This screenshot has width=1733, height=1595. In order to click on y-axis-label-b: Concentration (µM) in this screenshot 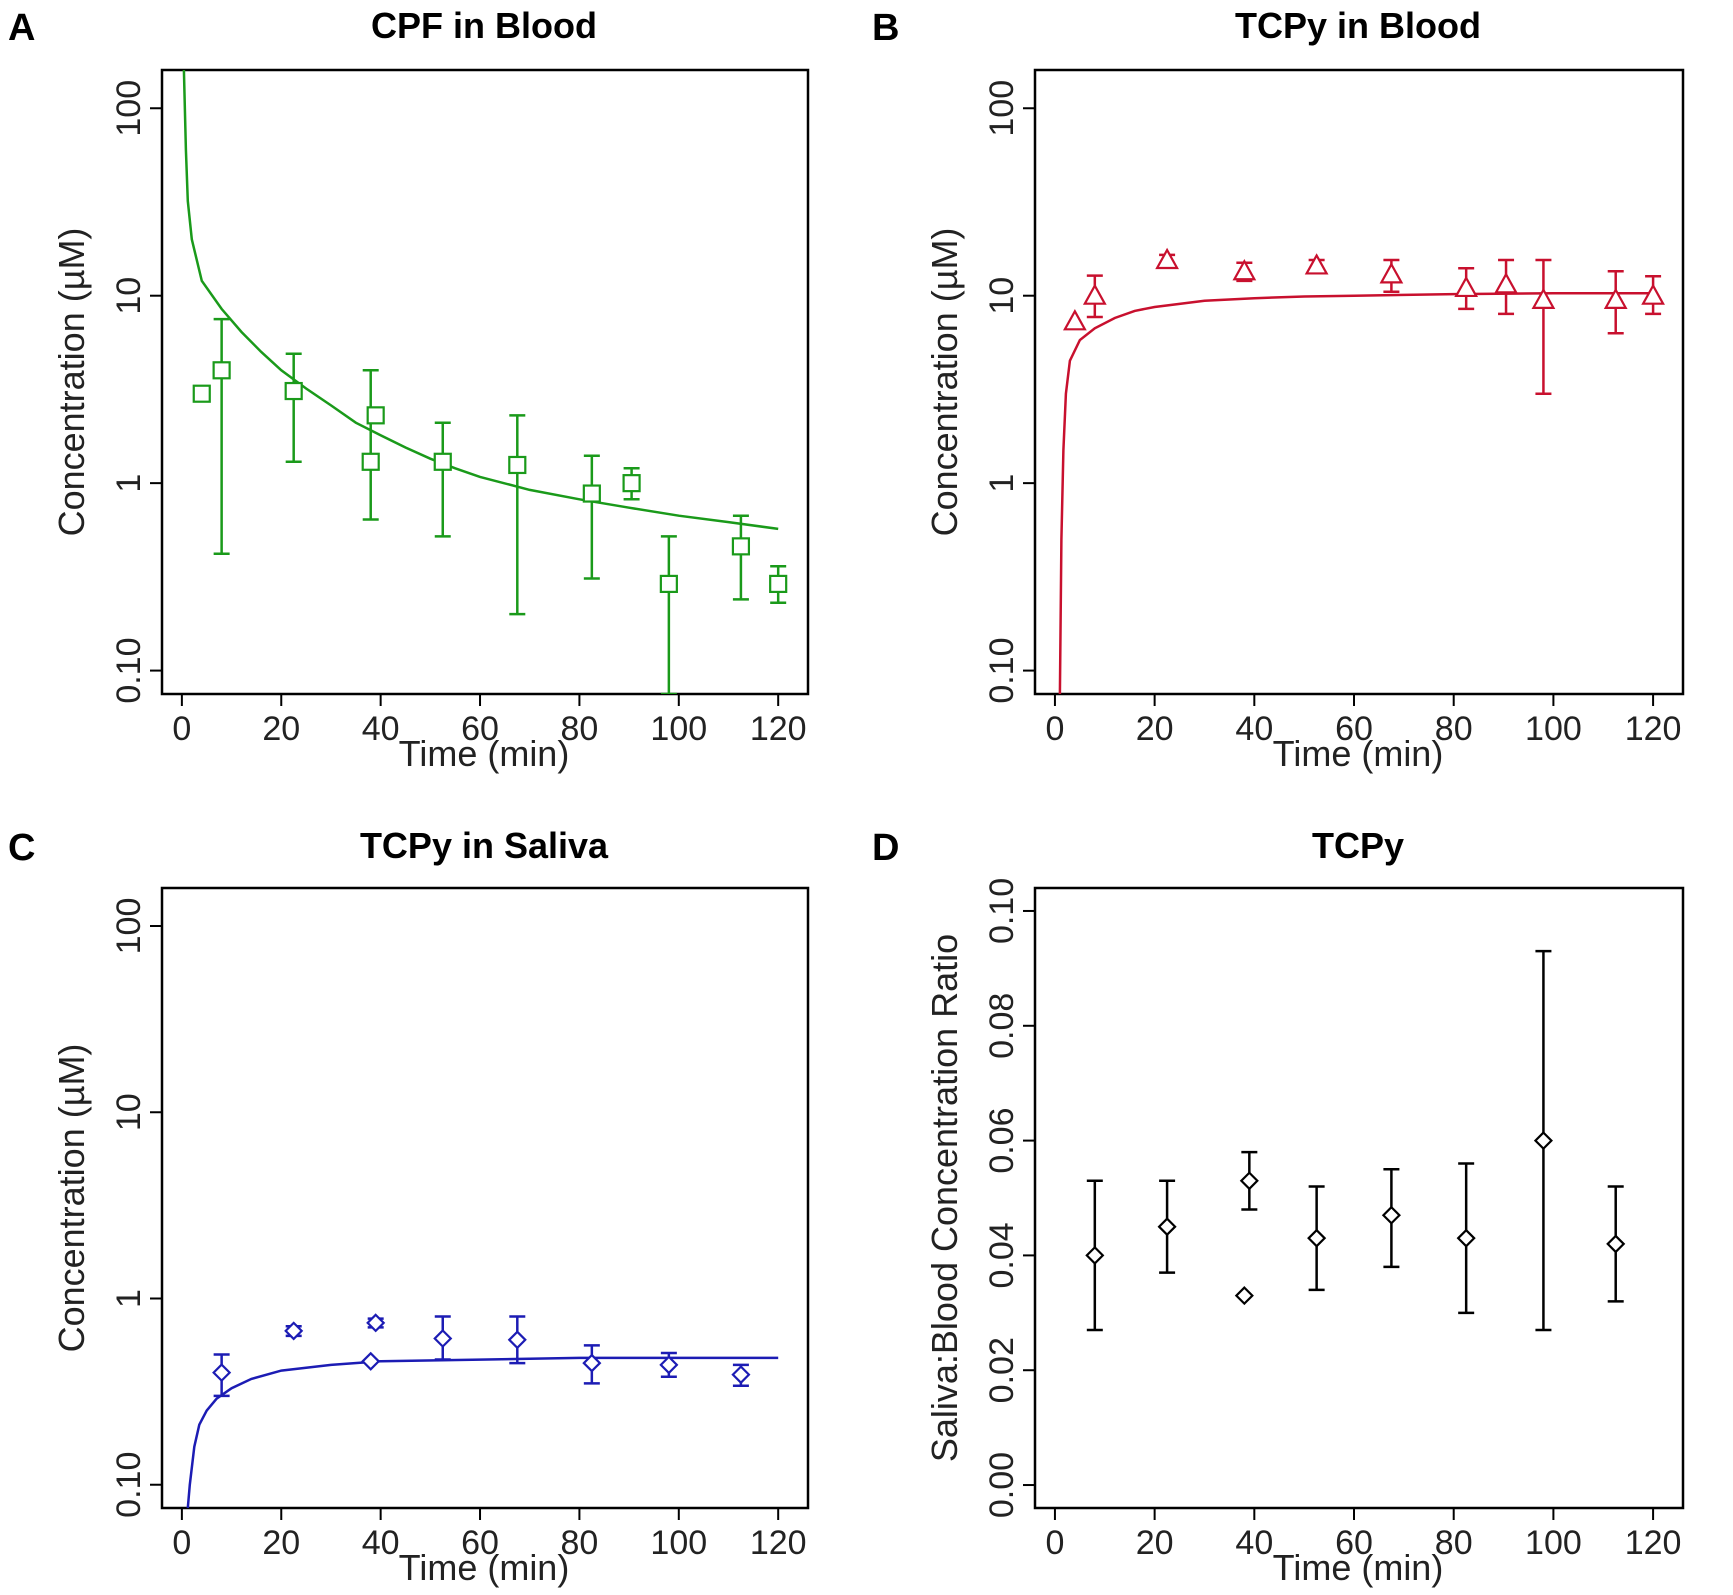, I will do `click(944, 382)`.